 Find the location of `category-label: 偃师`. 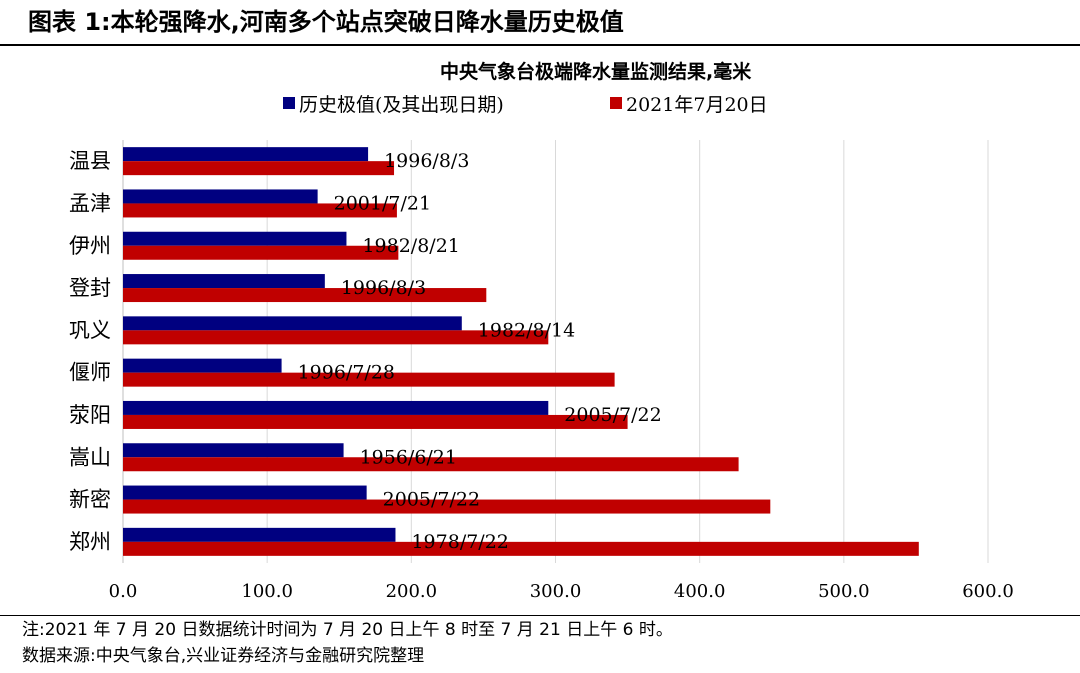

category-label: 偃师 is located at coordinates (90, 373).